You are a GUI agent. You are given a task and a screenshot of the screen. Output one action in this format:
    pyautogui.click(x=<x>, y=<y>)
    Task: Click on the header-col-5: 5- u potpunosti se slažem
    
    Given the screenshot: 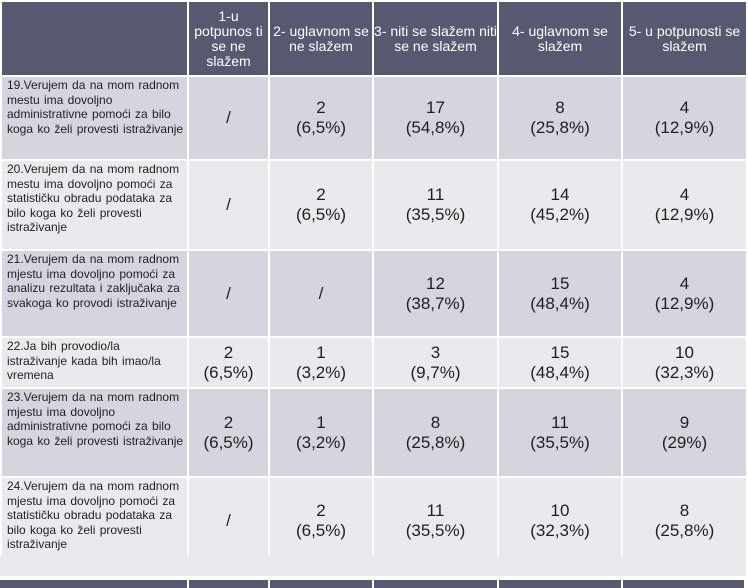 What is the action you would take?
    pyautogui.click(x=684, y=38)
    